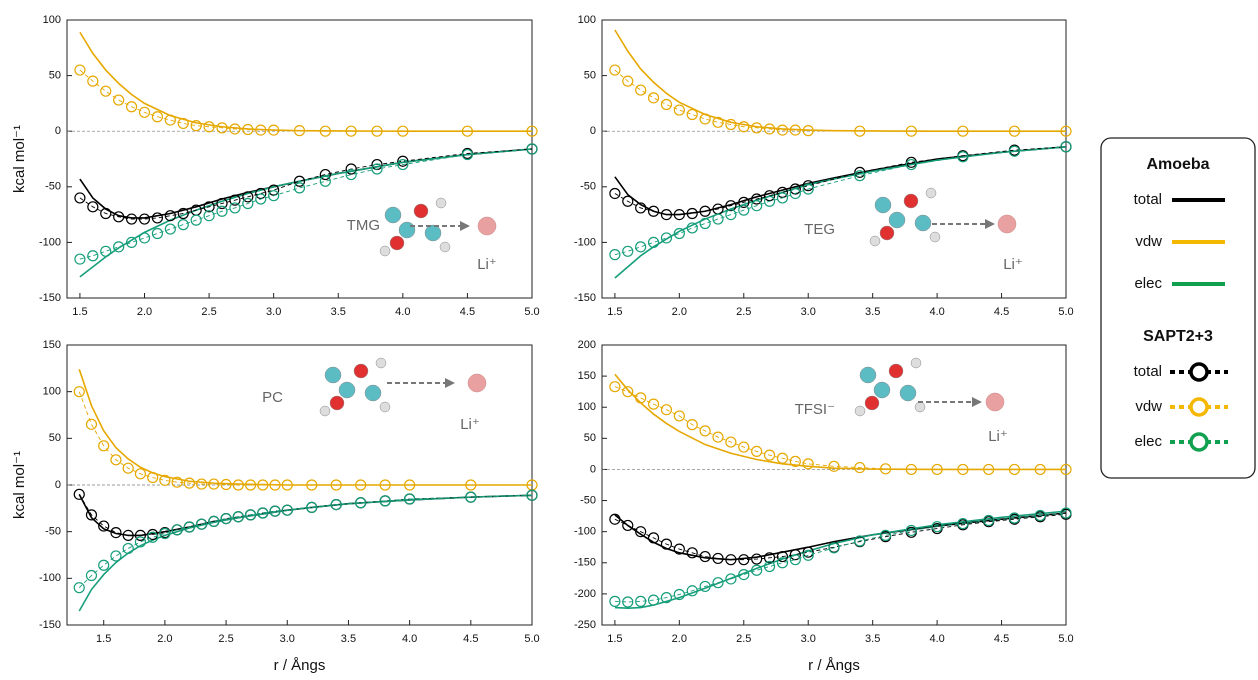 This screenshot has width=1258, height=680. What do you see at coordinates (1065, 312) in the screenshot?
I see `x-tick-label: 5.0` at bounding box center [1065, 312].